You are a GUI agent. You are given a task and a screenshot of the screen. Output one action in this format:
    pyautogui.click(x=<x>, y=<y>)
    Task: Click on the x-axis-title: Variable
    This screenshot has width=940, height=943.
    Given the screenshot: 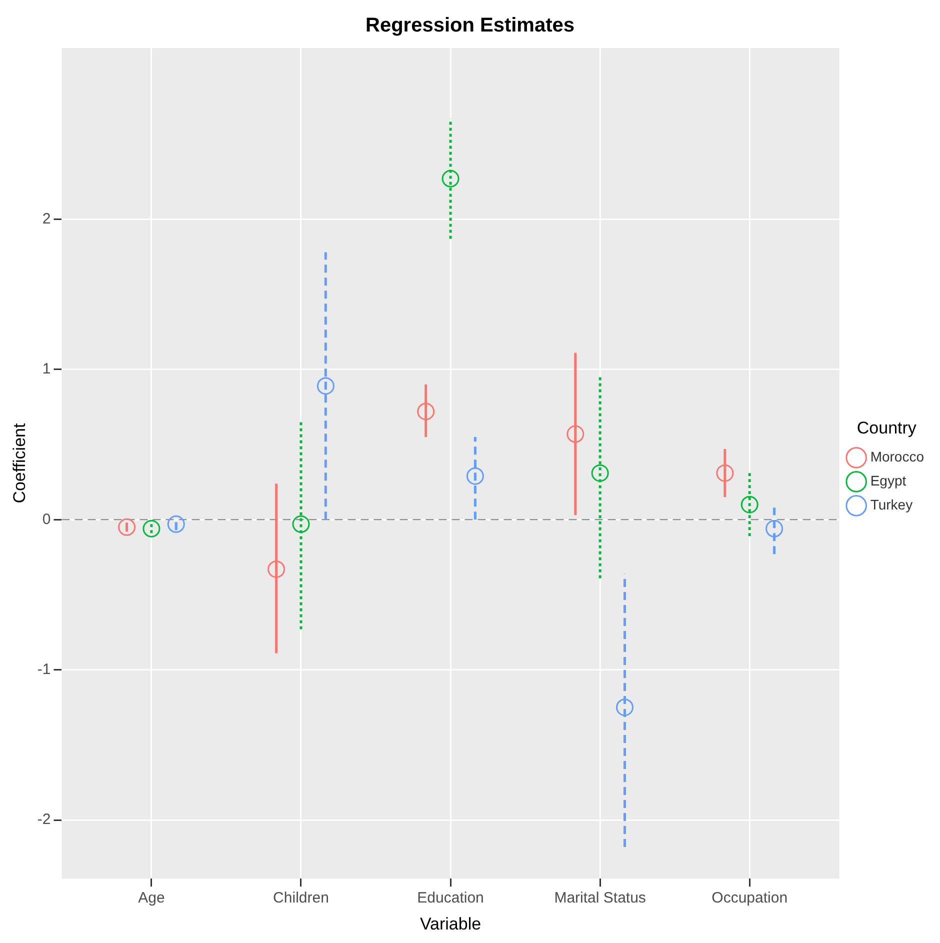 What is the action you would take?
    pyautogui.click(x=451, y=924)
    